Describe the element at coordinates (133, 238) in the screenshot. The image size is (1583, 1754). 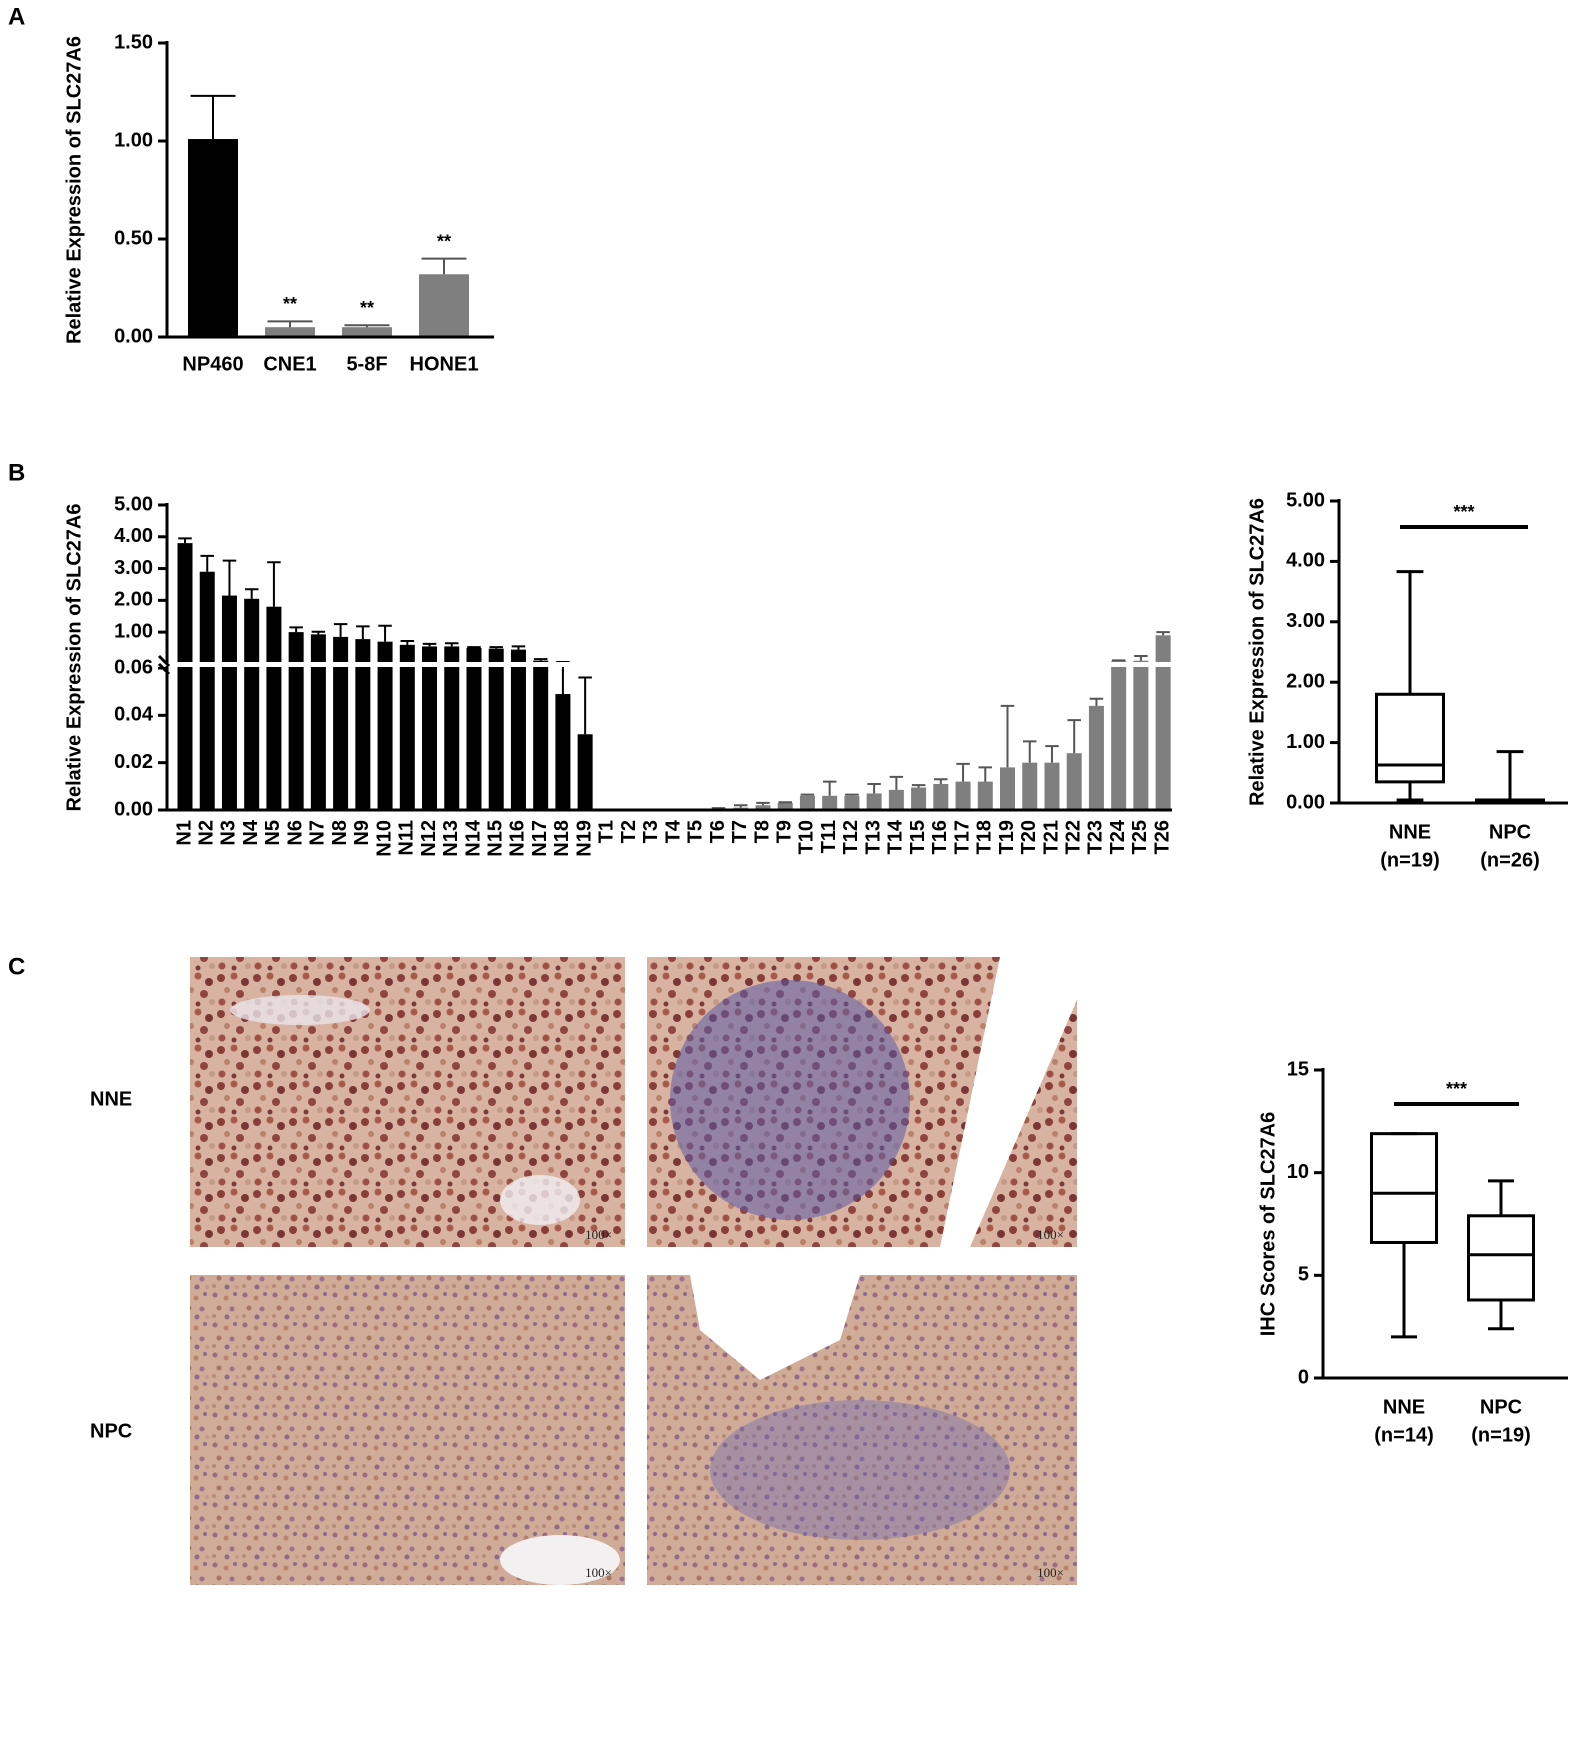
I see `y-tick-label: 0.50` at that location.